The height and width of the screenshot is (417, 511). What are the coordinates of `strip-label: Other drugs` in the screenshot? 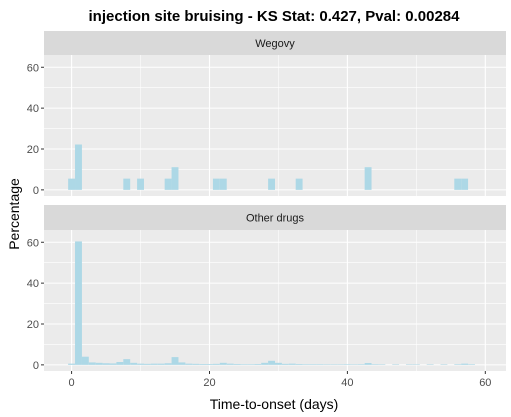 It's located at (275, 219).